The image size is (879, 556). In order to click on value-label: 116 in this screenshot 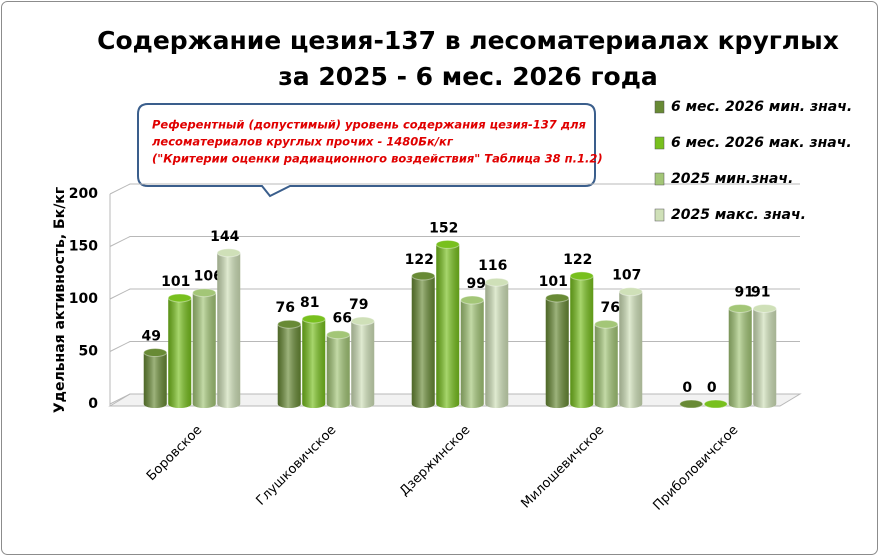, I will do `click(492, 266)`.